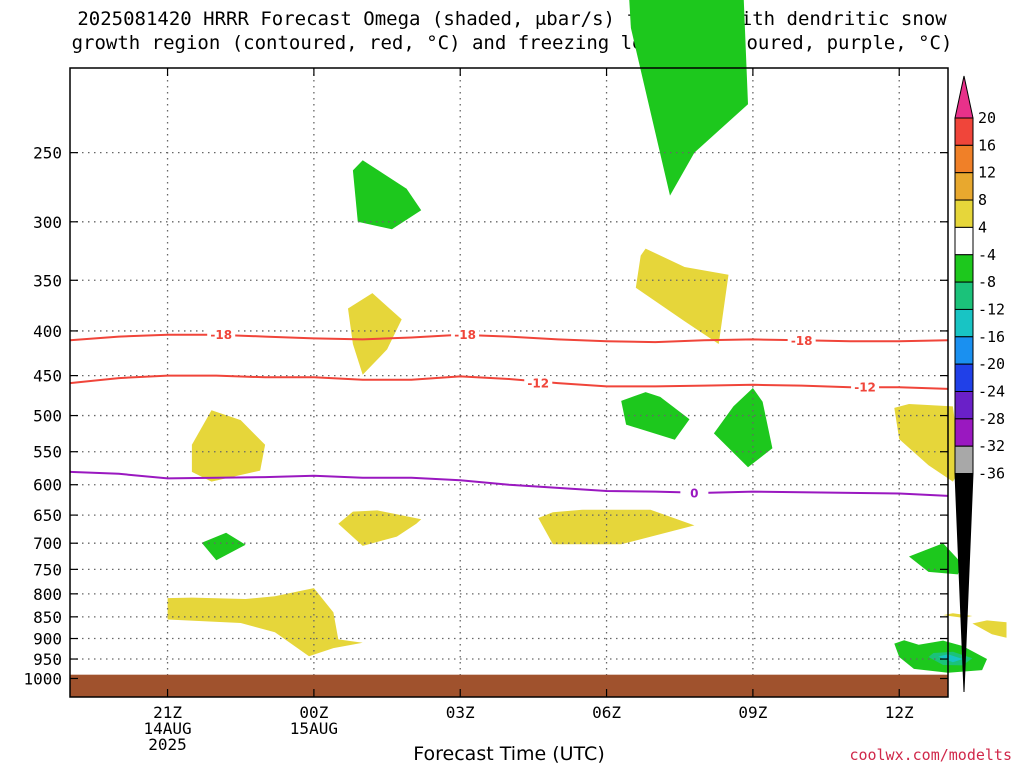 The width and height of the screenshot is (1024, 768). What do you see at coordinates (991, 474) in the screenshot?
I see `colorbar-label: -36` at bounding box center [991, 474].